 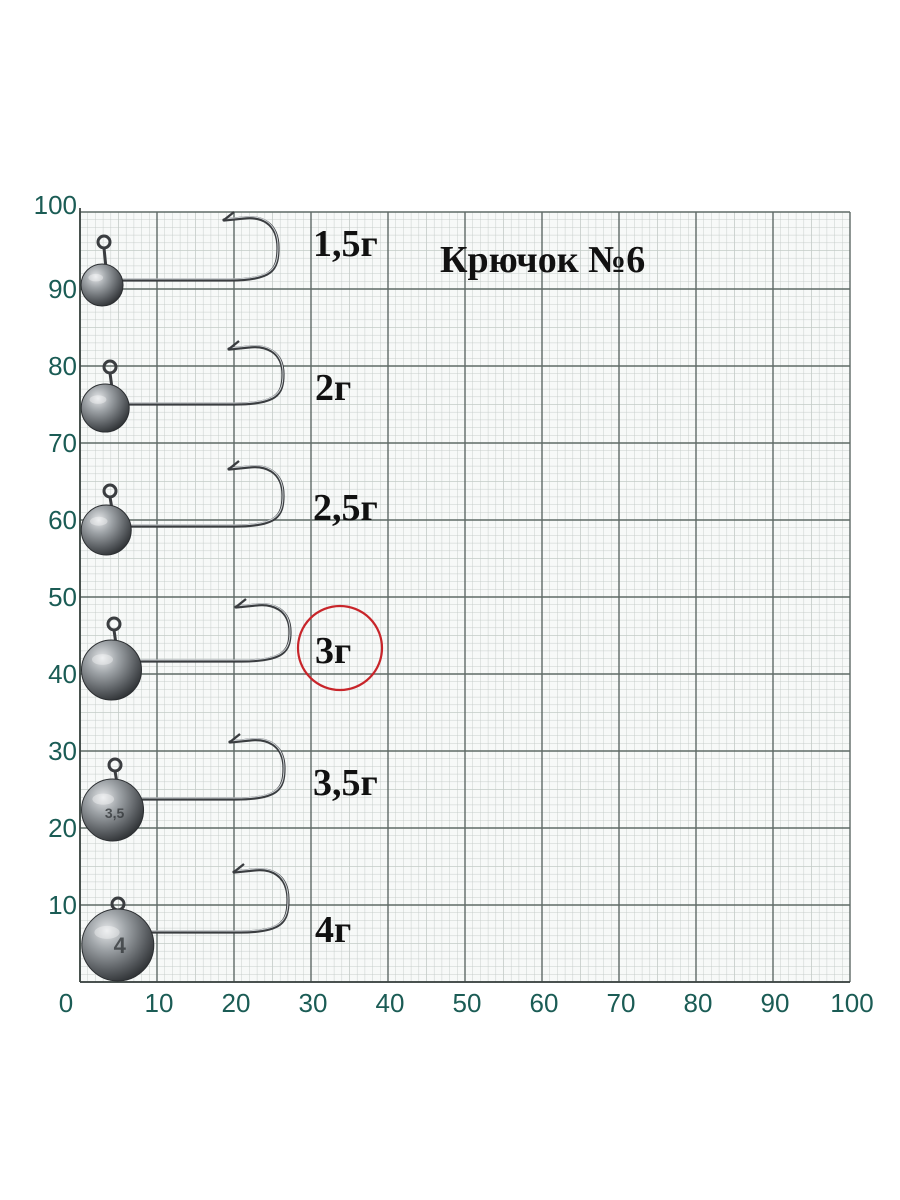 I want to click on jig-head-5: 3,5, so click(x=183, y=787).